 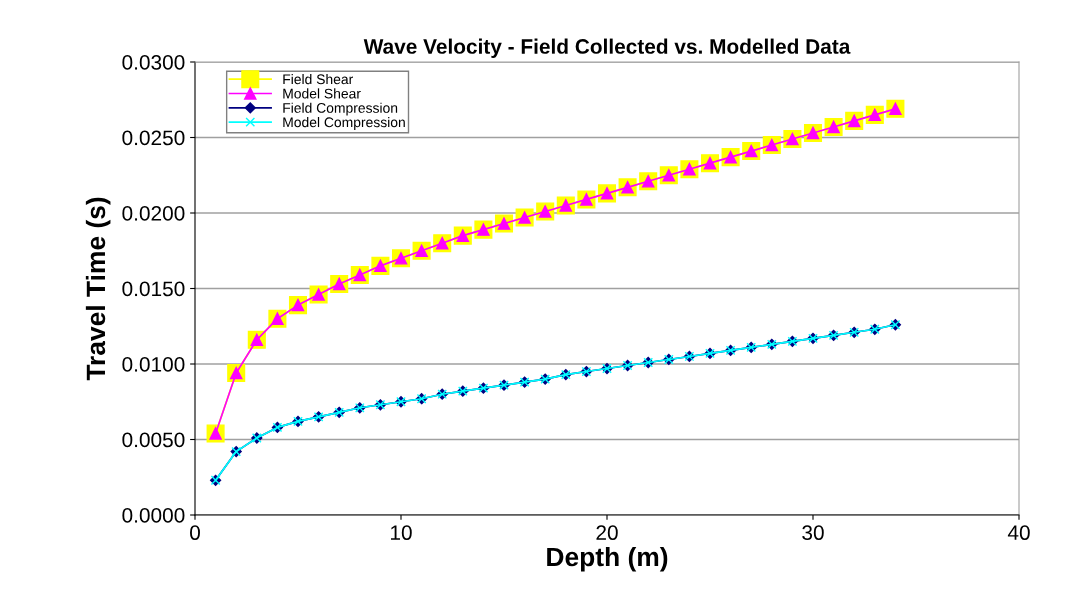 What do you see at coordinates (401, 533) in the screenshot?
I see `x-tick-label: 10` at bounding box center [401, 533].